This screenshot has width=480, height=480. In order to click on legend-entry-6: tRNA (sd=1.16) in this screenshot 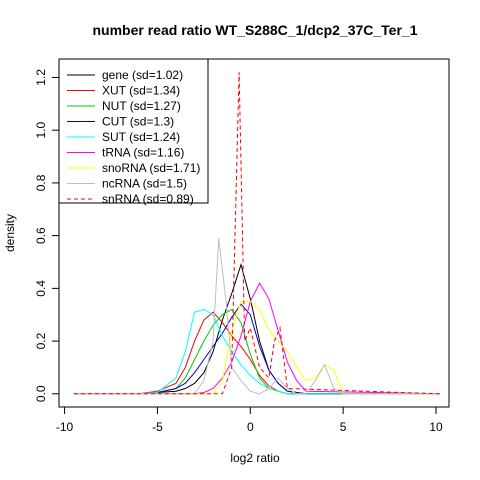, I will do `click(143, 153)`.